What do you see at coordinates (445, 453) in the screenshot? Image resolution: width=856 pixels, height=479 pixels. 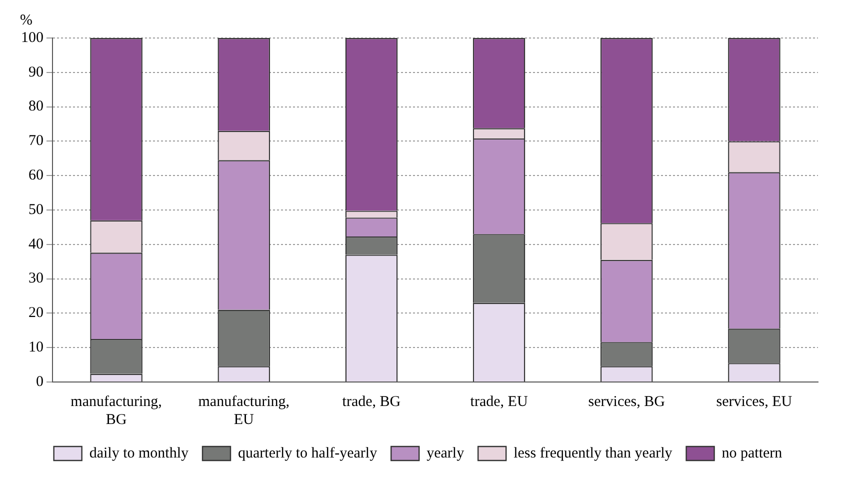 I see `legend-label: yearly` at bounding box center [445, 453].